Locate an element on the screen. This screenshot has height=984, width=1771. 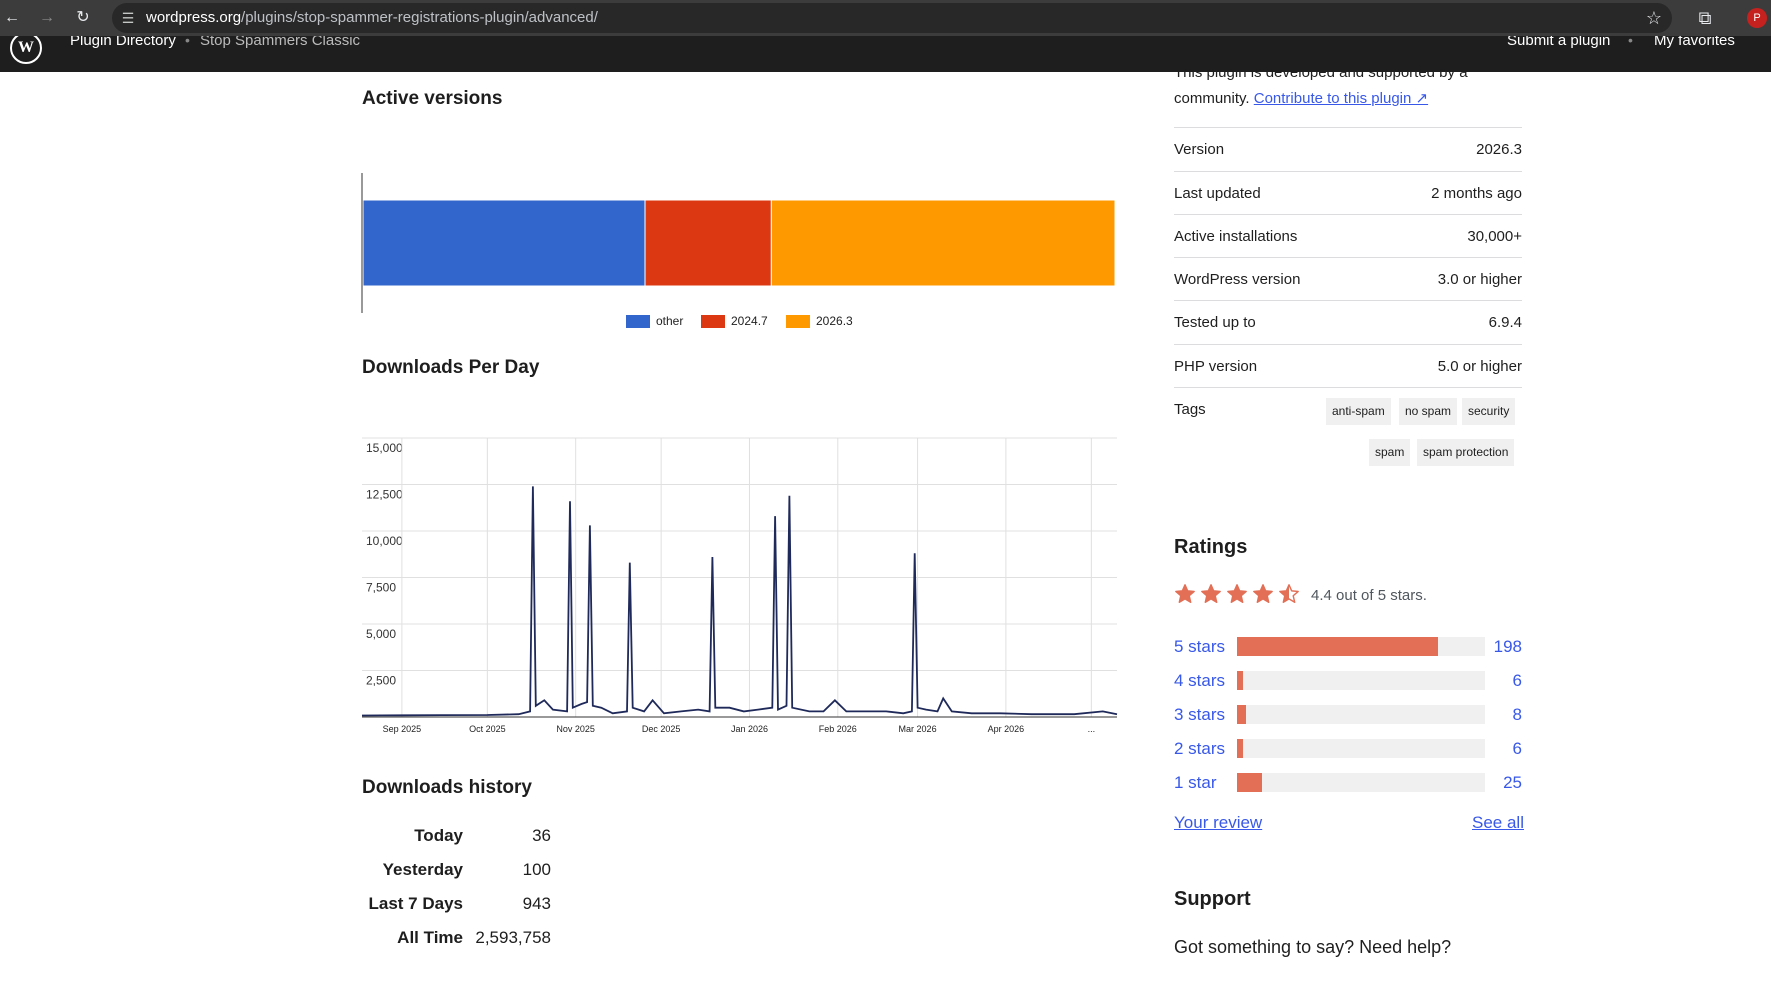
contribute-link: Contribute to this plugin ↗ is located at coordinates (1341, 98).